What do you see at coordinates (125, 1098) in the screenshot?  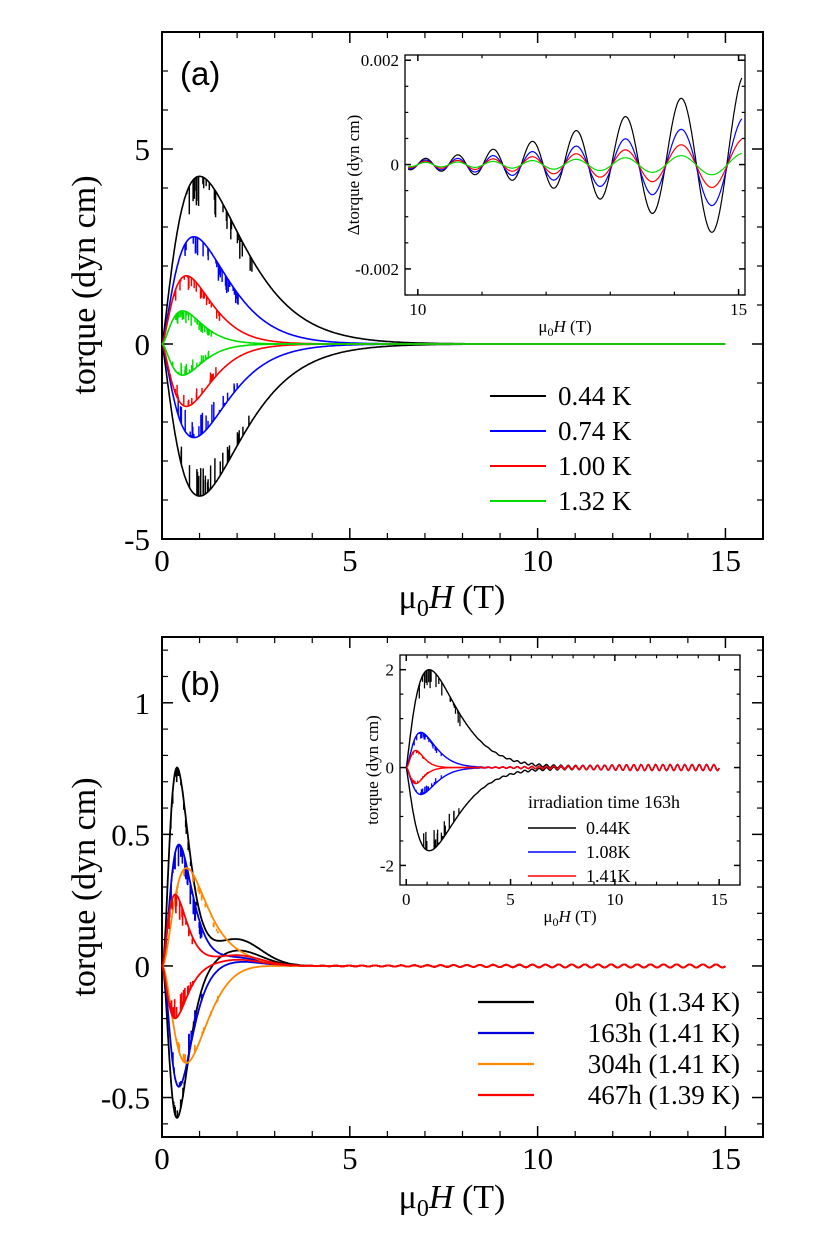 I see `y-tick-label: -0.5` at bounding box center [125, 1098].